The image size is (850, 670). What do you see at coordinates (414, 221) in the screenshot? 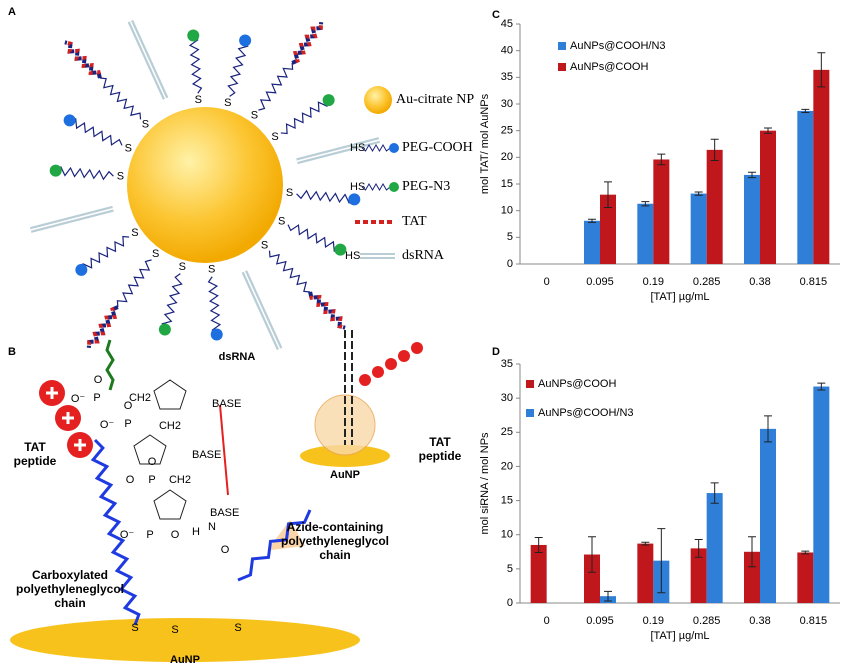
I see `legend-text: TAT` at bounding box center [414, 221].